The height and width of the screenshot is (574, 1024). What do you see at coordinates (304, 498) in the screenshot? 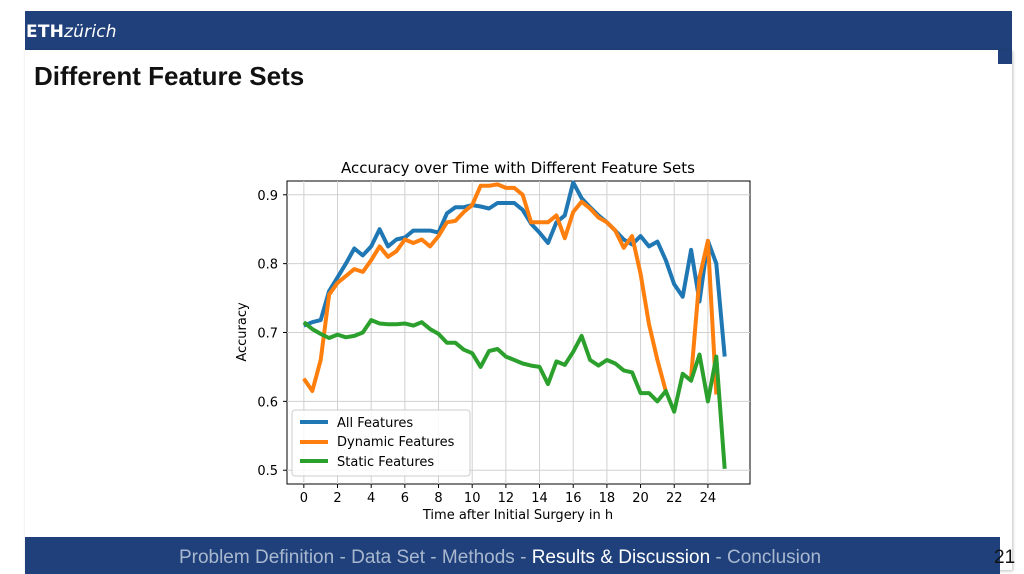
I see `x-tick-label: 0` at bounding box center [304, 498].